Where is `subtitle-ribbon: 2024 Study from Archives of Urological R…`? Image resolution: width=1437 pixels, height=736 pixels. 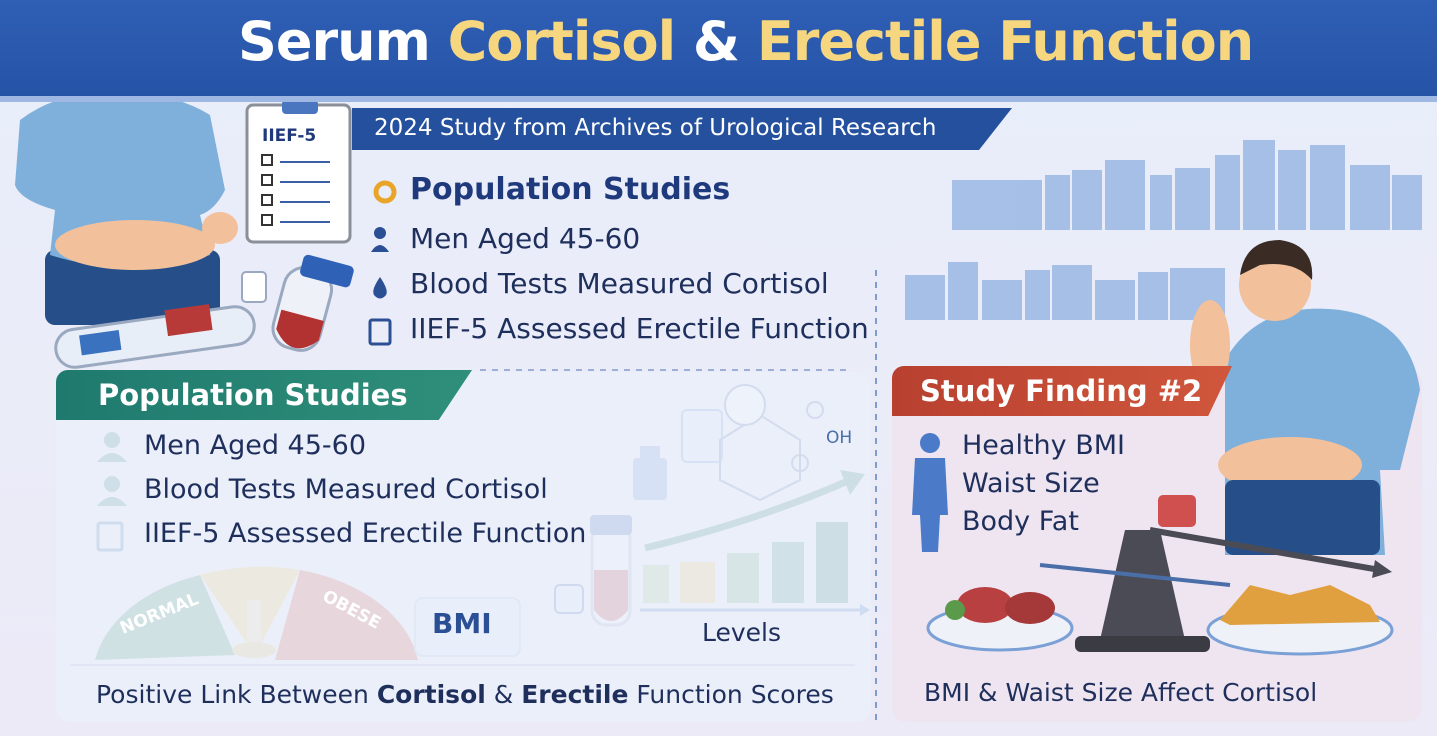
subtitle-ribbon: 2024 Study from Archives of Urological R… is located at coordinates (682, 129).